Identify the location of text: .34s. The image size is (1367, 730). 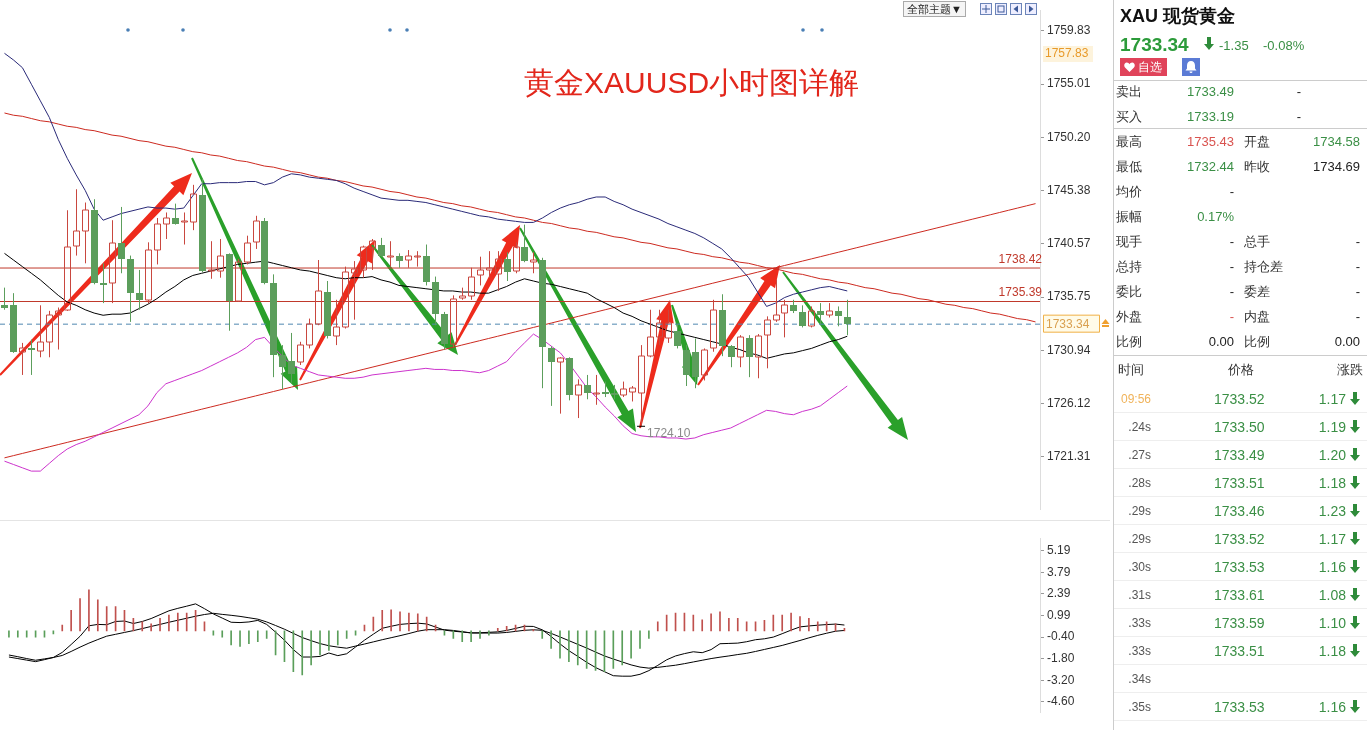
(1139, 679).